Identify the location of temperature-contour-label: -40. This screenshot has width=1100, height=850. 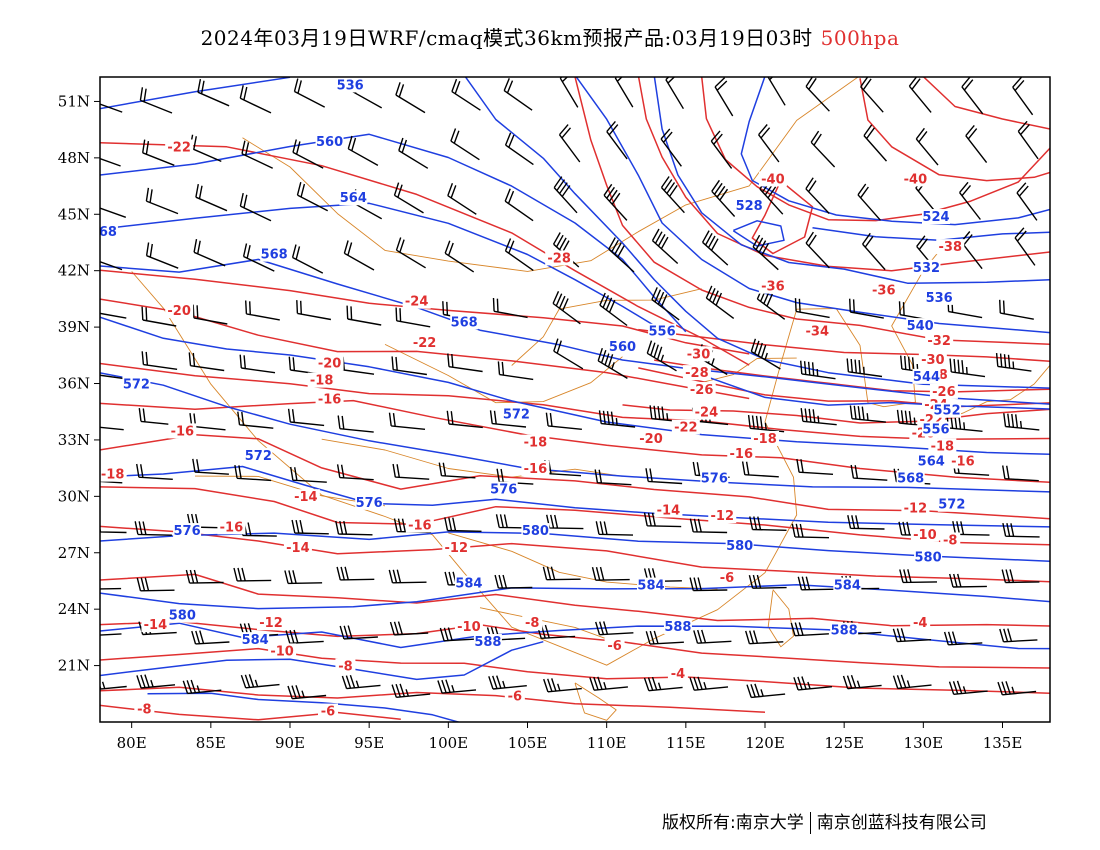
(916, 179).